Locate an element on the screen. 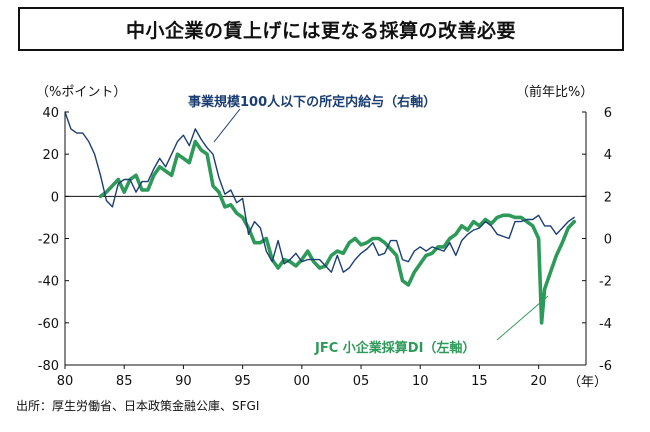  jfc-annotation-leader is located at coordinates (522, 318).